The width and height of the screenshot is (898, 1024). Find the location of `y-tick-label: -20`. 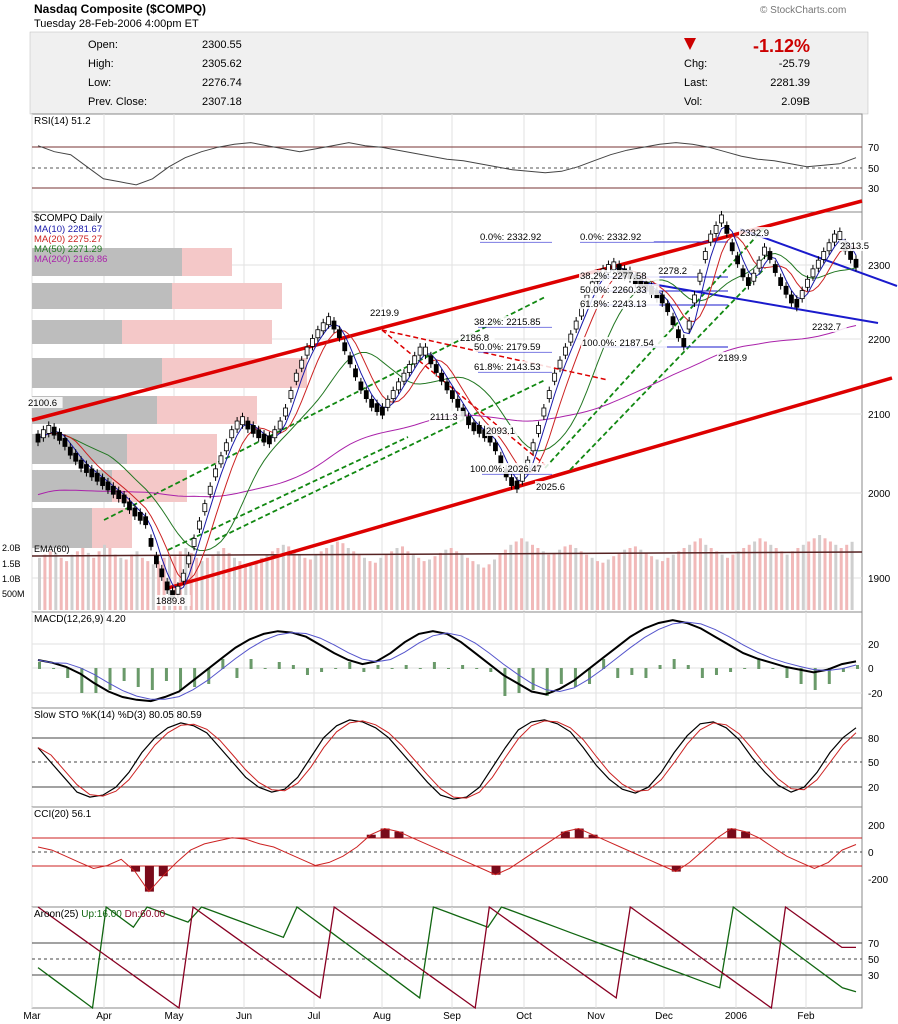

y-tick-label: -20 is located at coordinates (875, 694).